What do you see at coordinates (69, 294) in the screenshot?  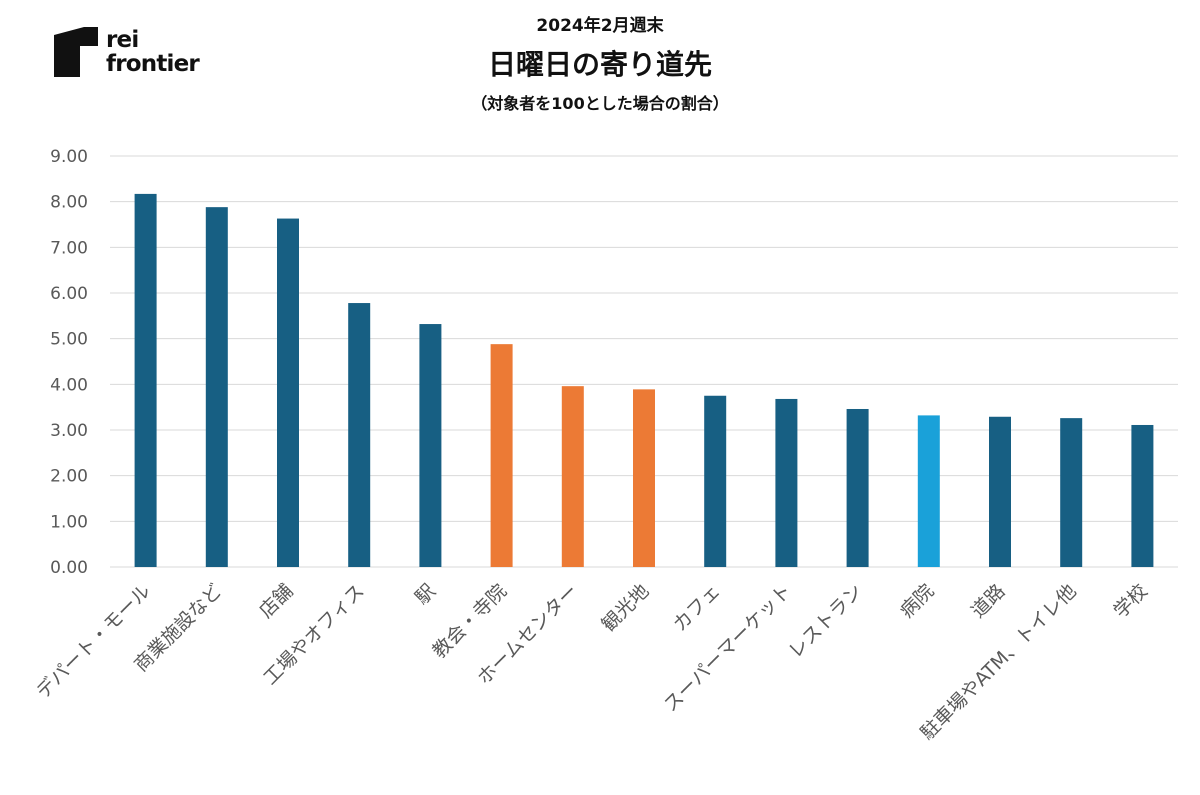 I see `y-tick-label: 6.00` at bounding box center [69, 294].